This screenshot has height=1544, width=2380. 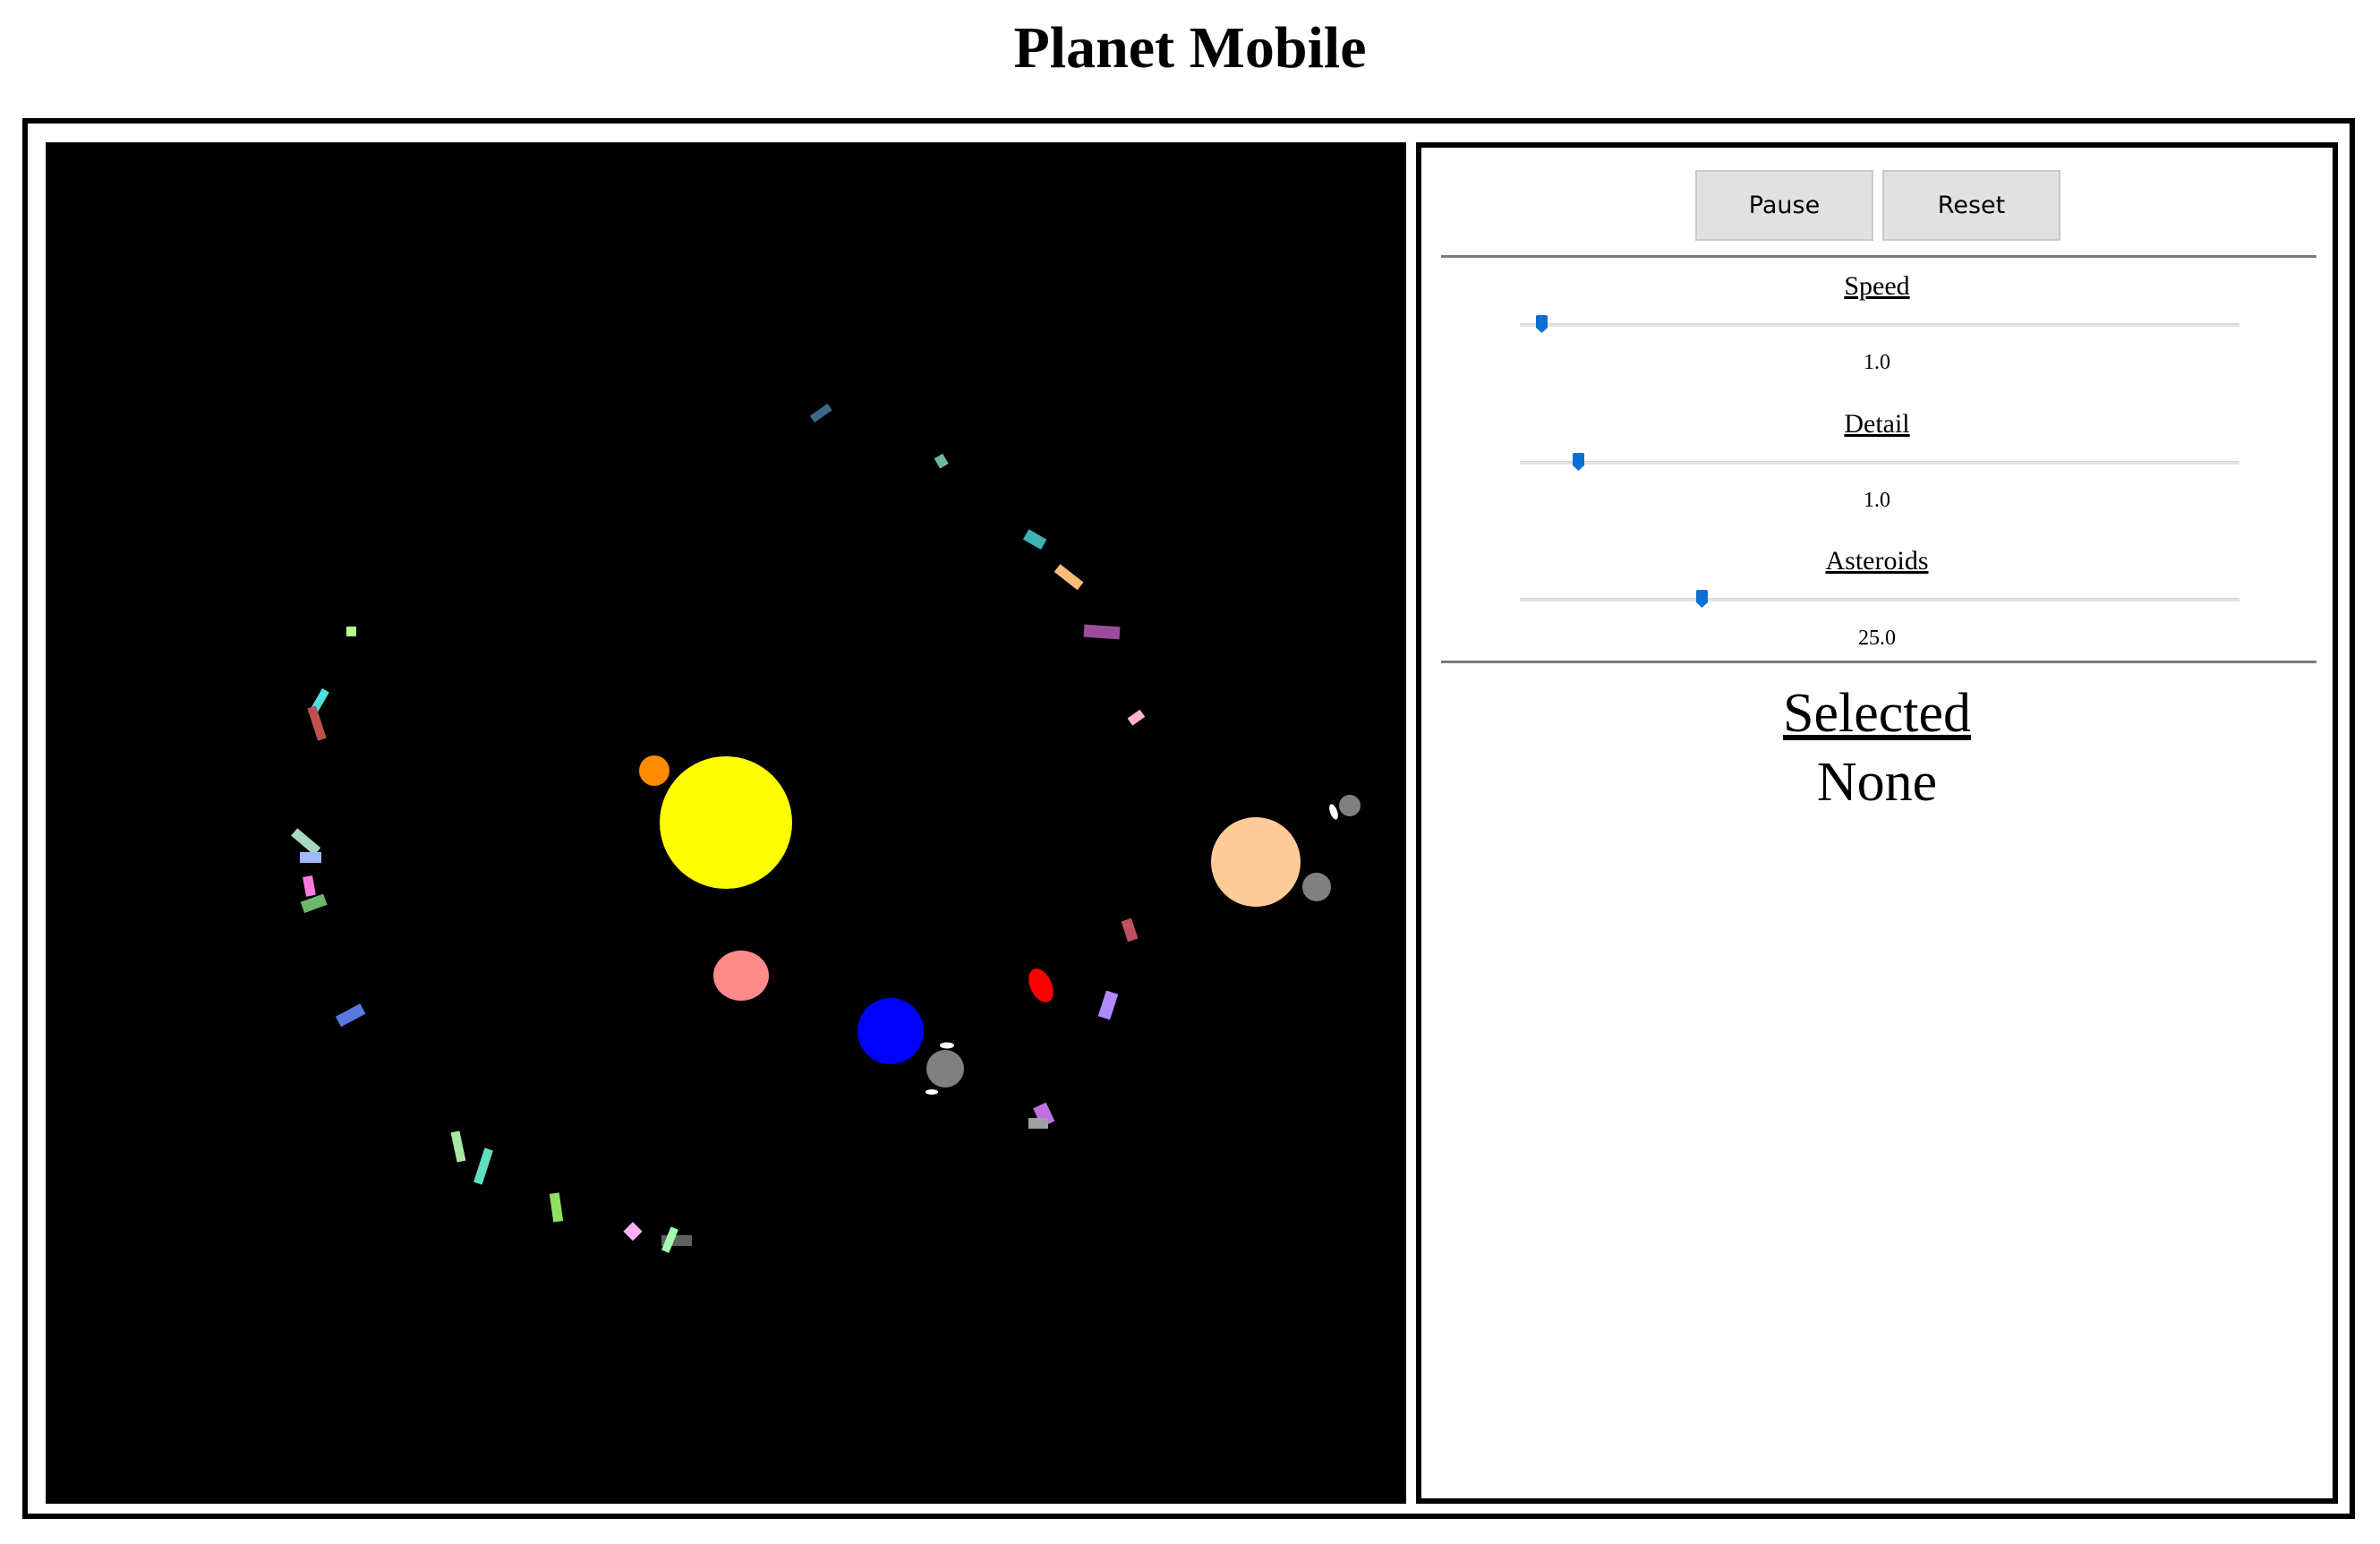 I want to click on selected-value: None, so click(x=1877, y=782).